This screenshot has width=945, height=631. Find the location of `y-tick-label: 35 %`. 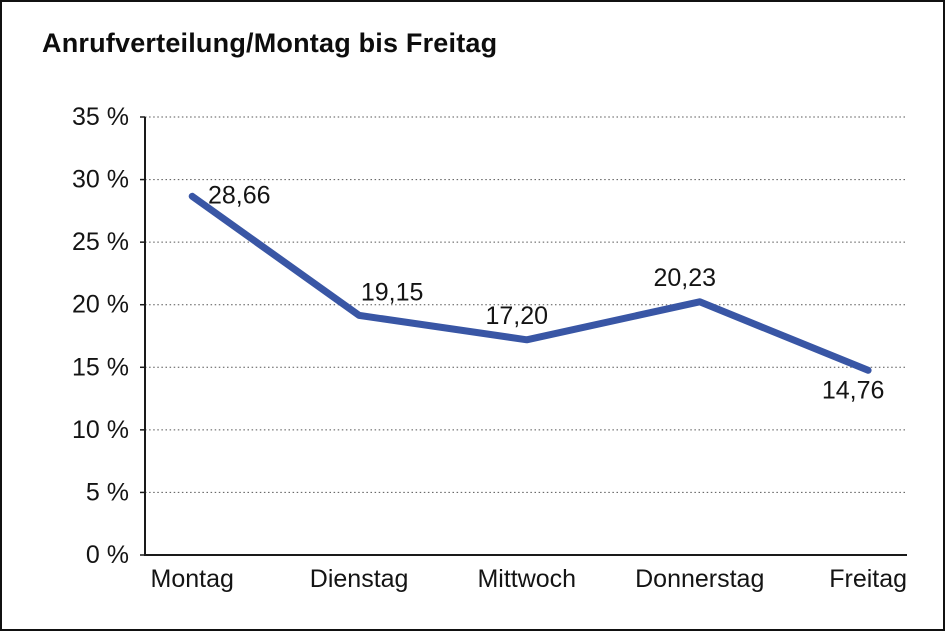

y-tick-label: 35 % is located at coordinates (100, 117).